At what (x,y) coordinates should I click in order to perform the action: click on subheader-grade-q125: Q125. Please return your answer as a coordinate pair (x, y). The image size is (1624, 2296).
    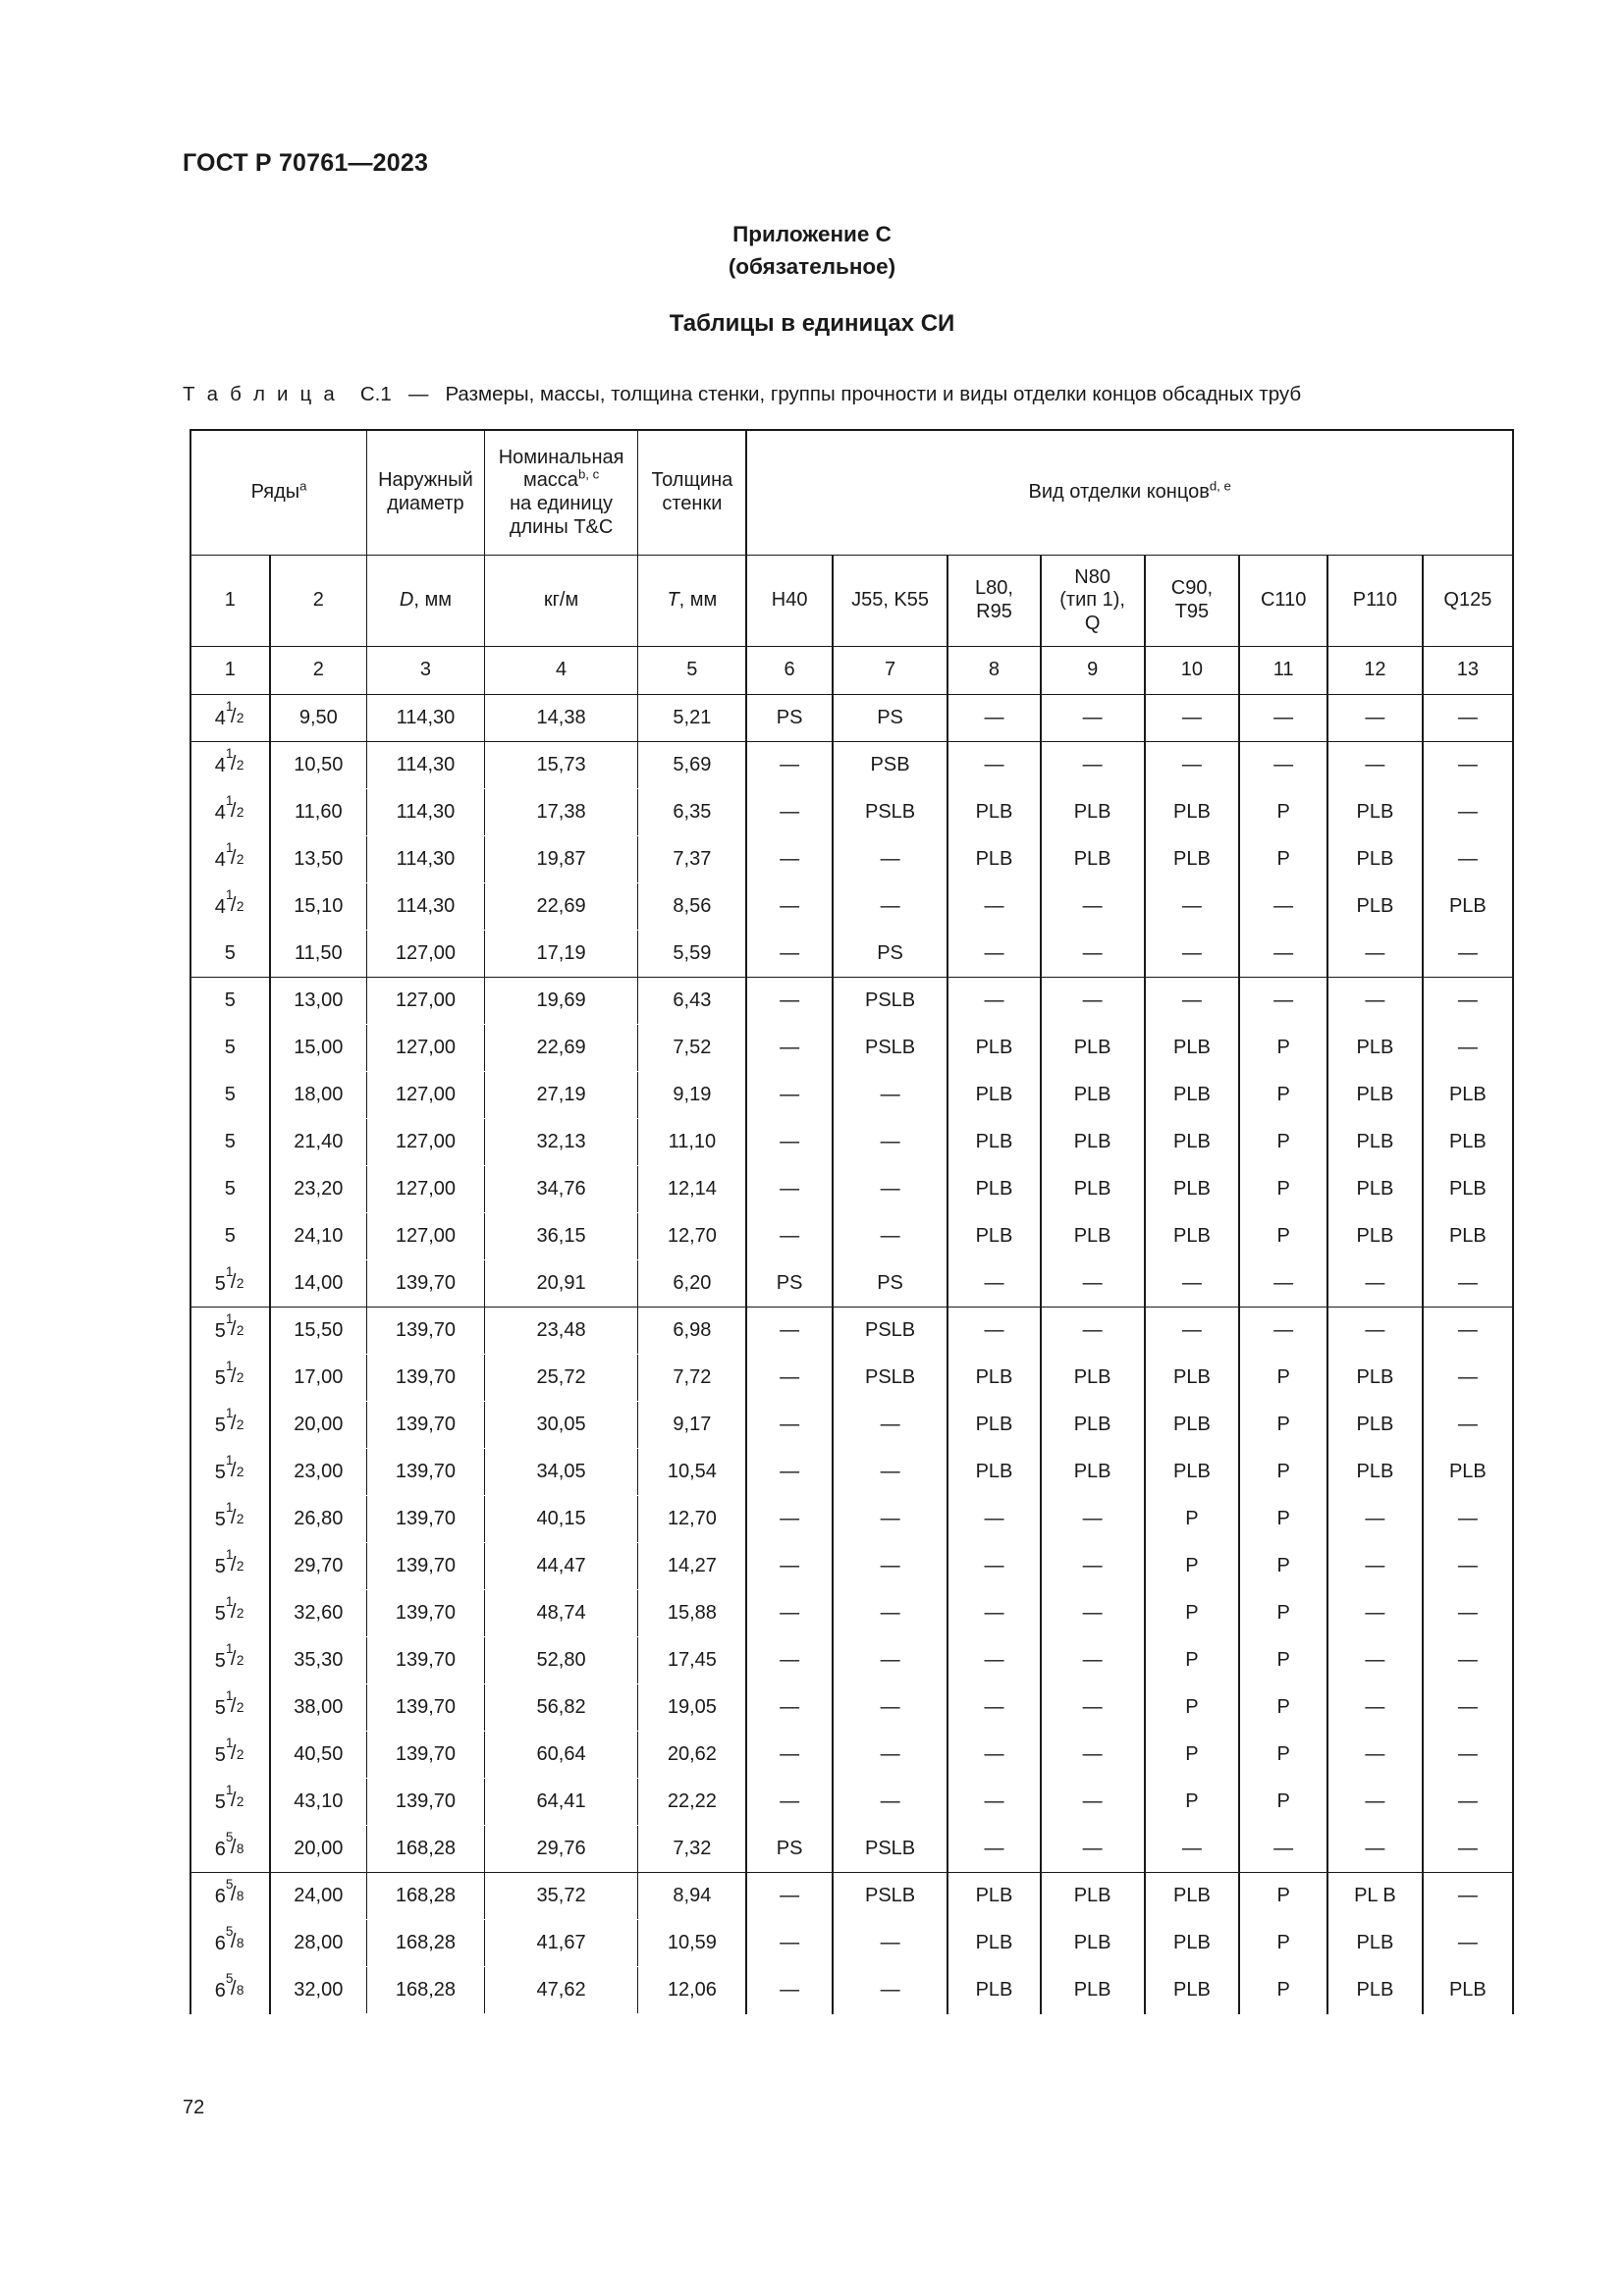
    Looking at the image, I should click on (1468, 601).